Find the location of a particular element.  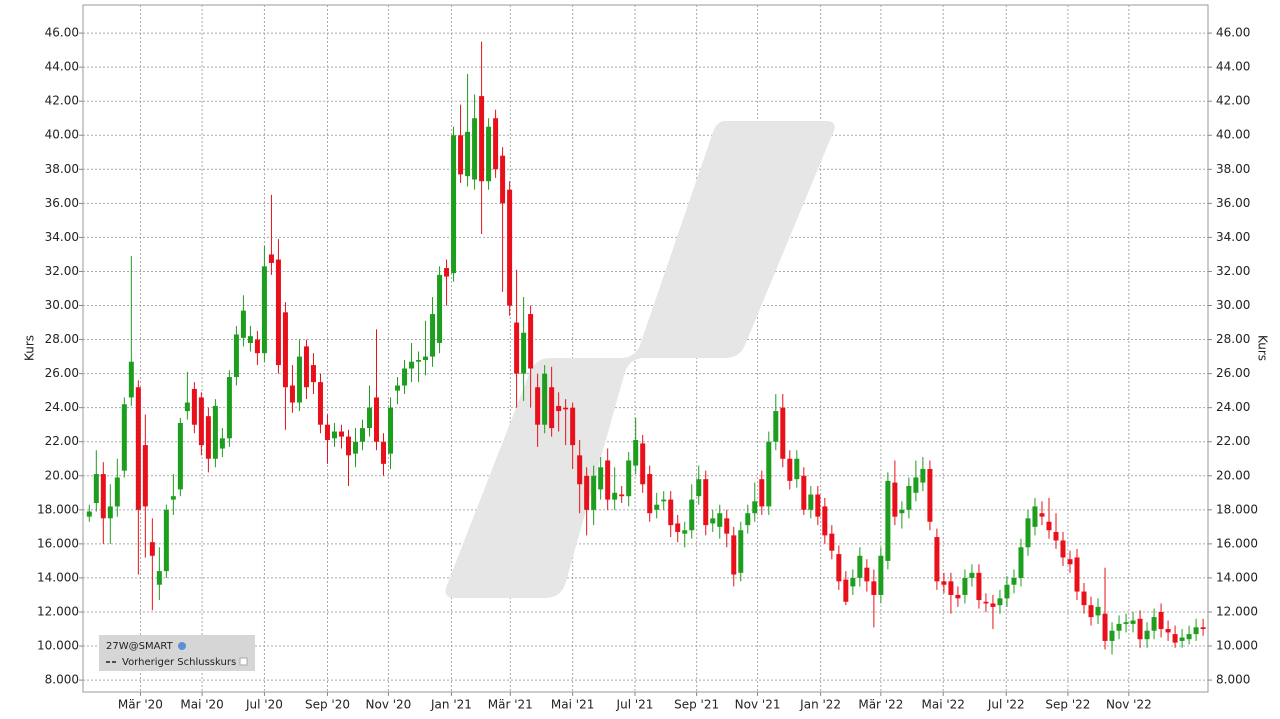

x-tick-label: Nov '20 is located at coordinates (389, 705).